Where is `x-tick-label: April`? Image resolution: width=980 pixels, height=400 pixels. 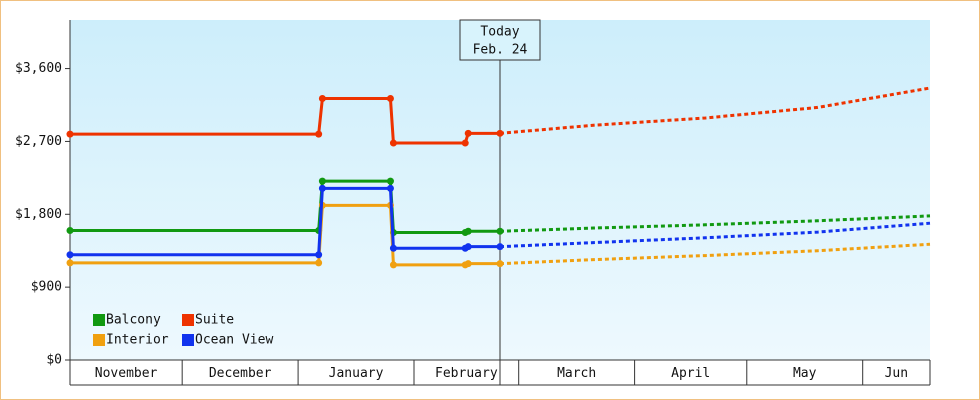 x-tick-label: April is located at coordinates (690, 373).